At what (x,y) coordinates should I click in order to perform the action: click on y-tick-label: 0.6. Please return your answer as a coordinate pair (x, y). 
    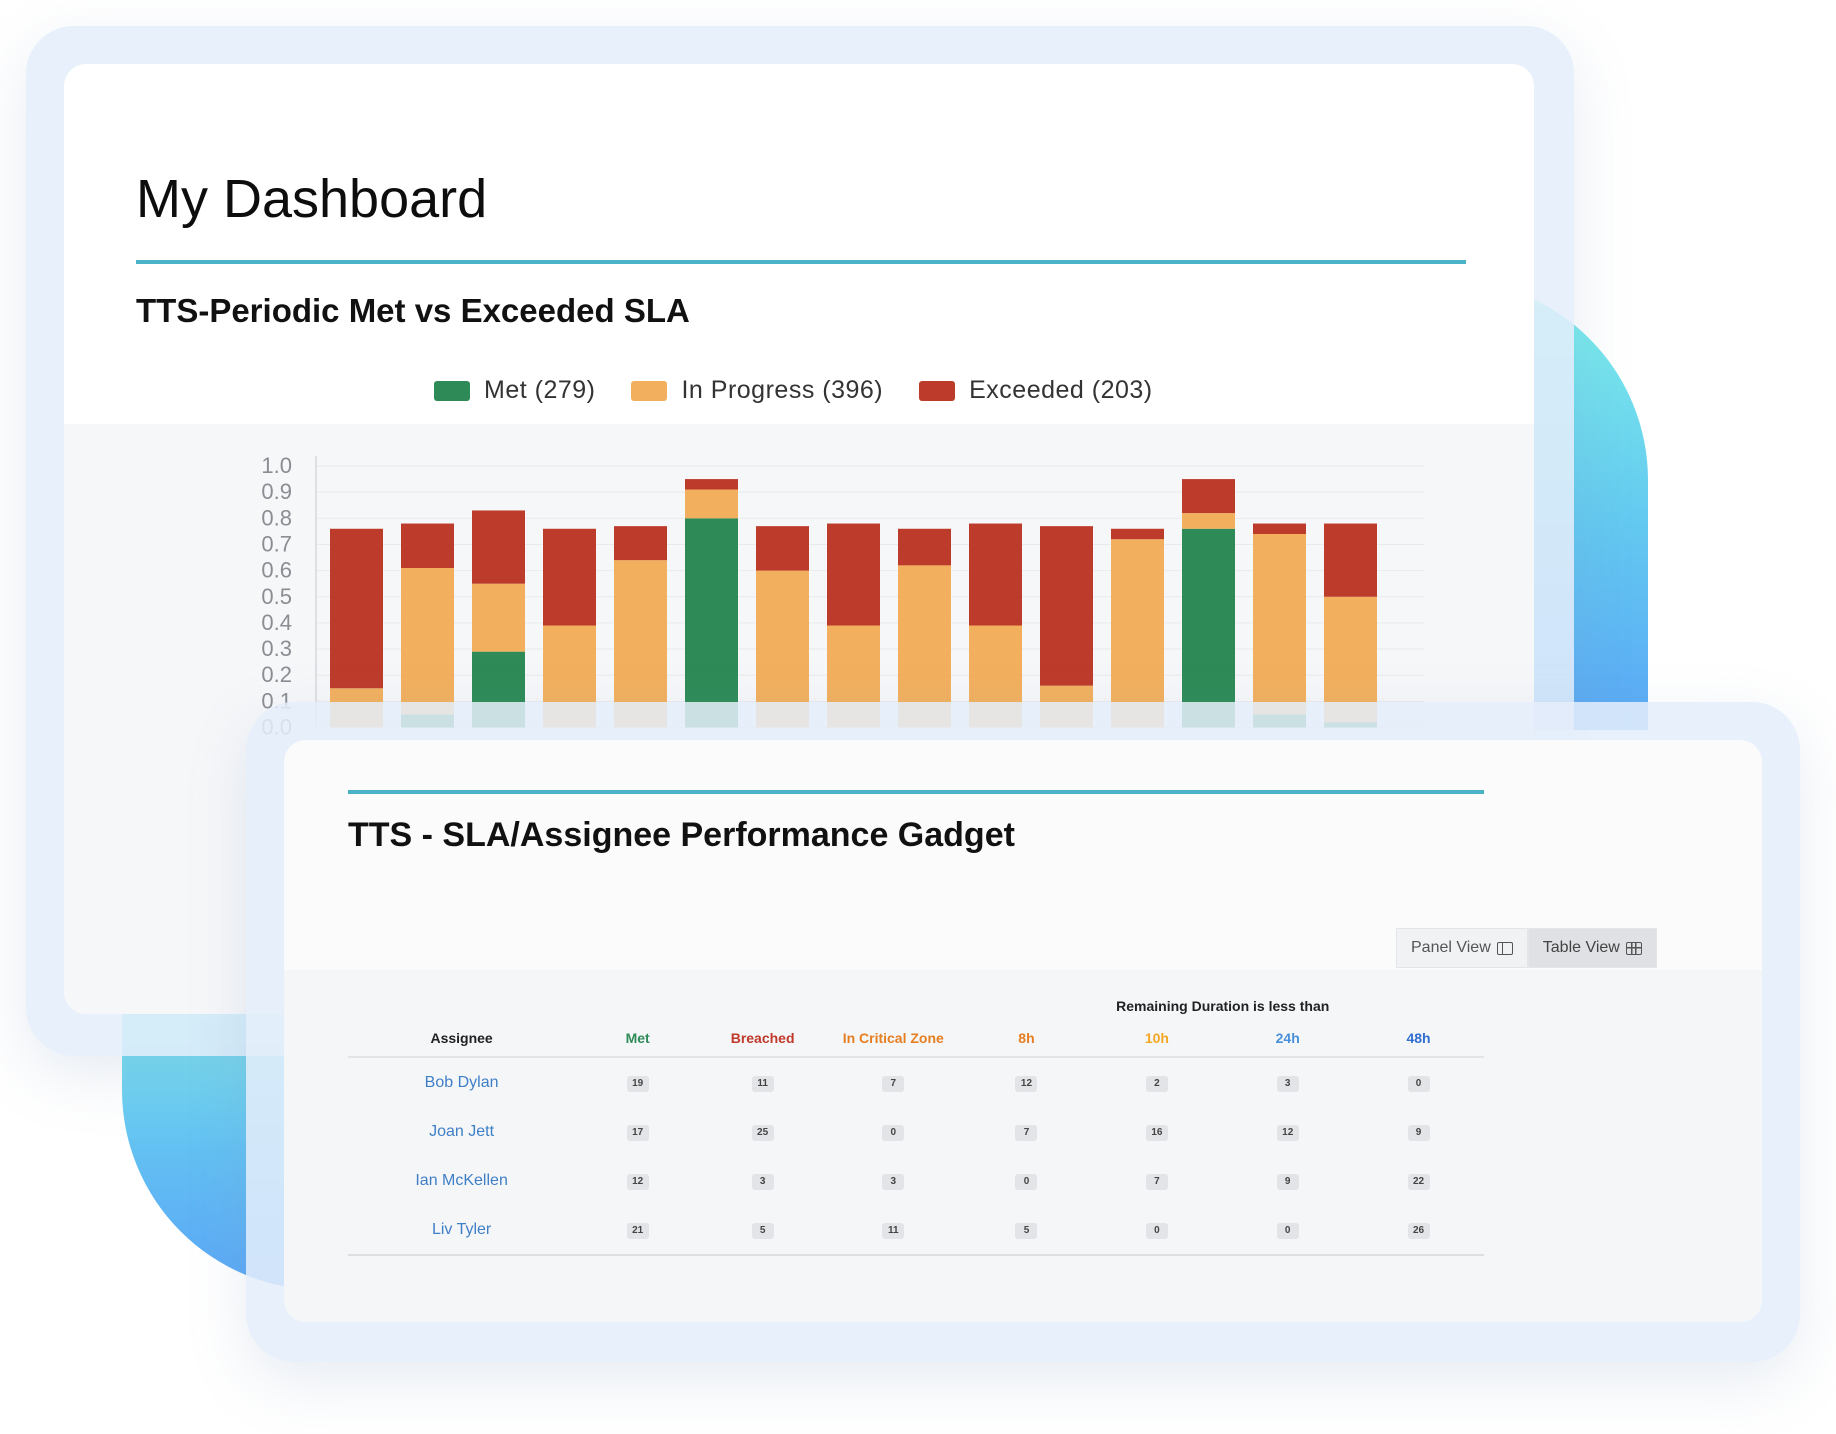
    Looking at the image, I should click on (276, 570).